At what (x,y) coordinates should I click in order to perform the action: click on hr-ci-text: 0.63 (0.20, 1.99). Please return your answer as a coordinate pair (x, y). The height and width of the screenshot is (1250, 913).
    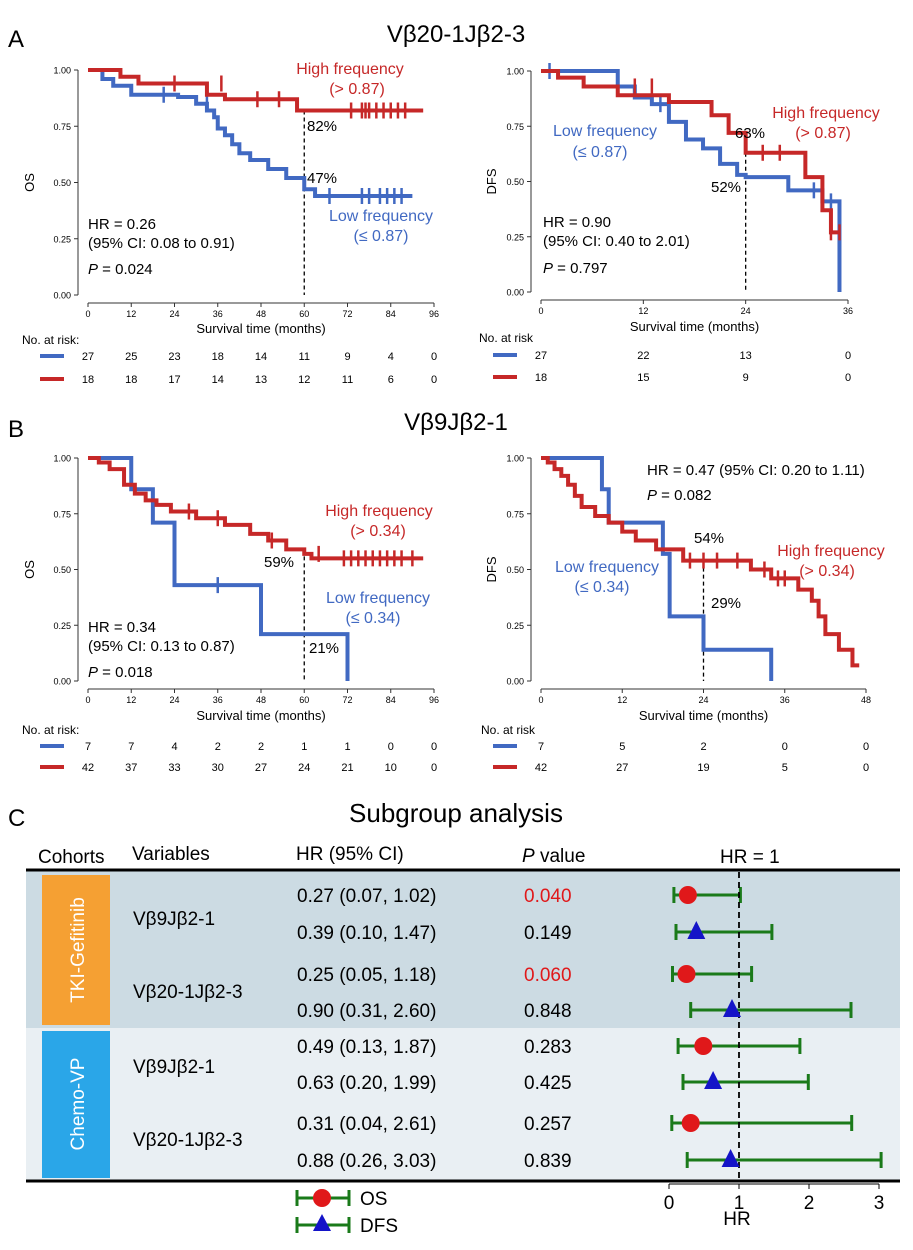
    Looking at the image, I should click on (366, 1083).